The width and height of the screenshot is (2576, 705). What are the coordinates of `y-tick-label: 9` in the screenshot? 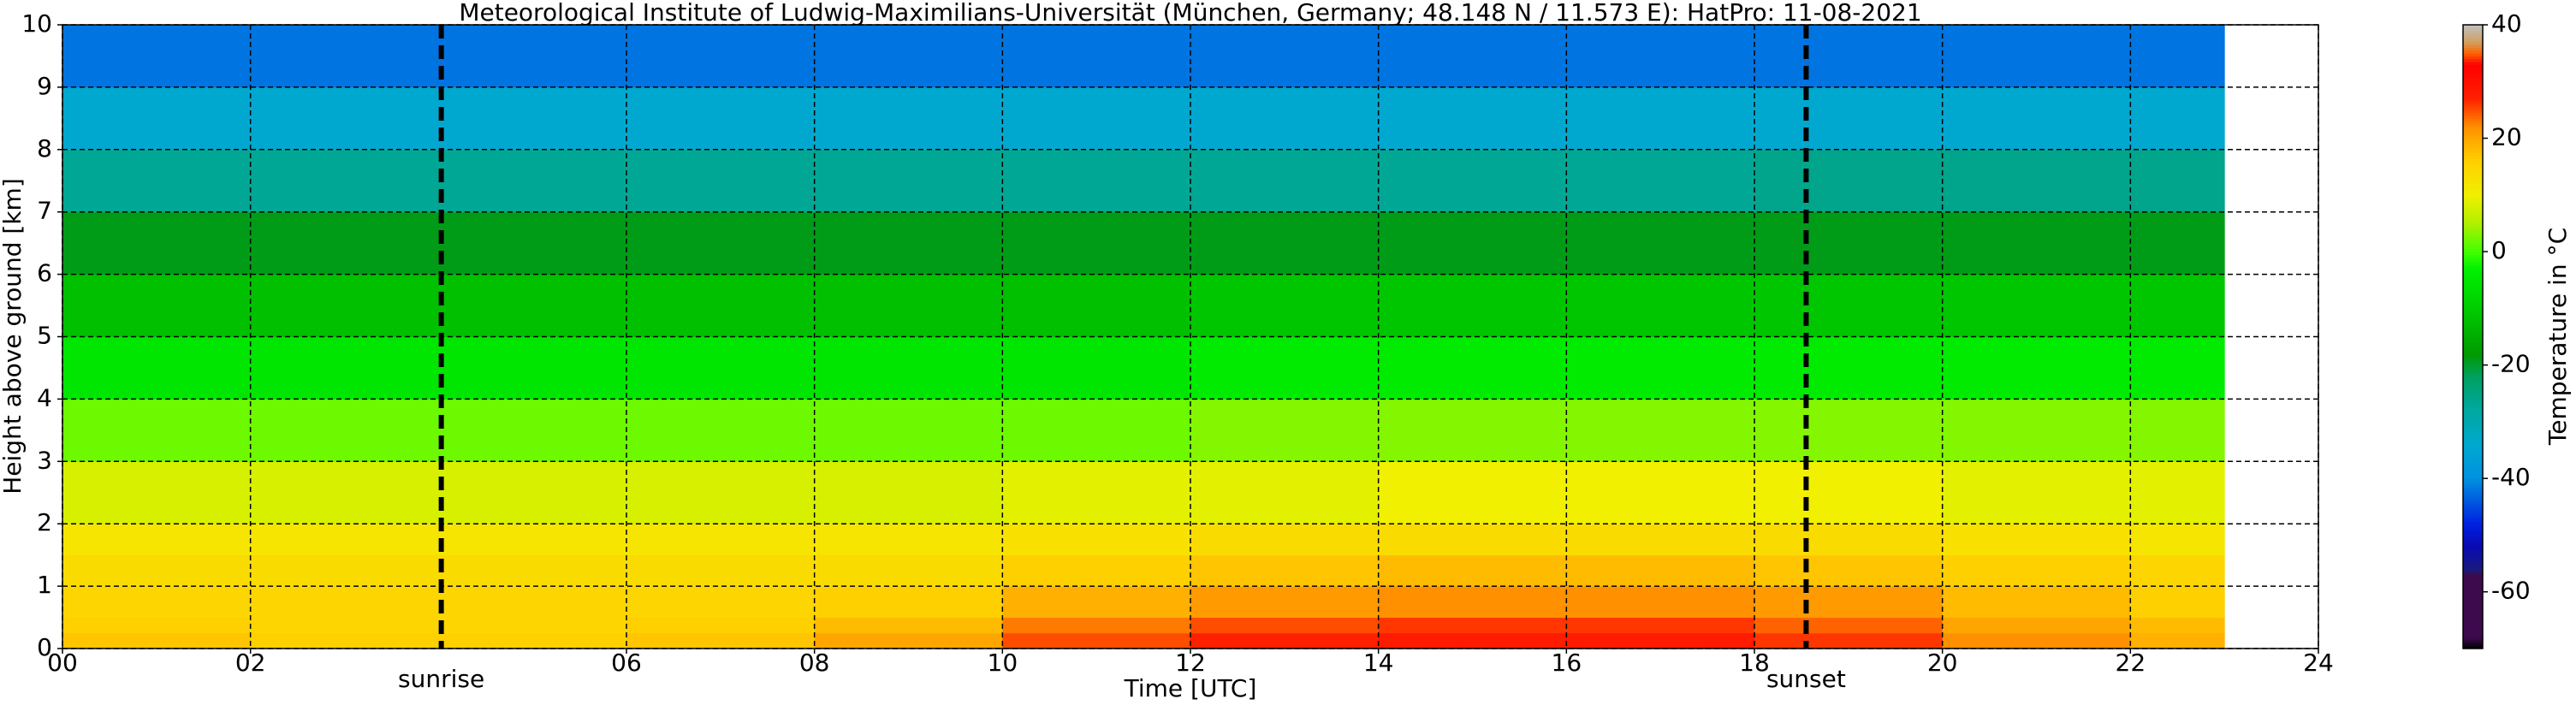 It's located at (44, 86).